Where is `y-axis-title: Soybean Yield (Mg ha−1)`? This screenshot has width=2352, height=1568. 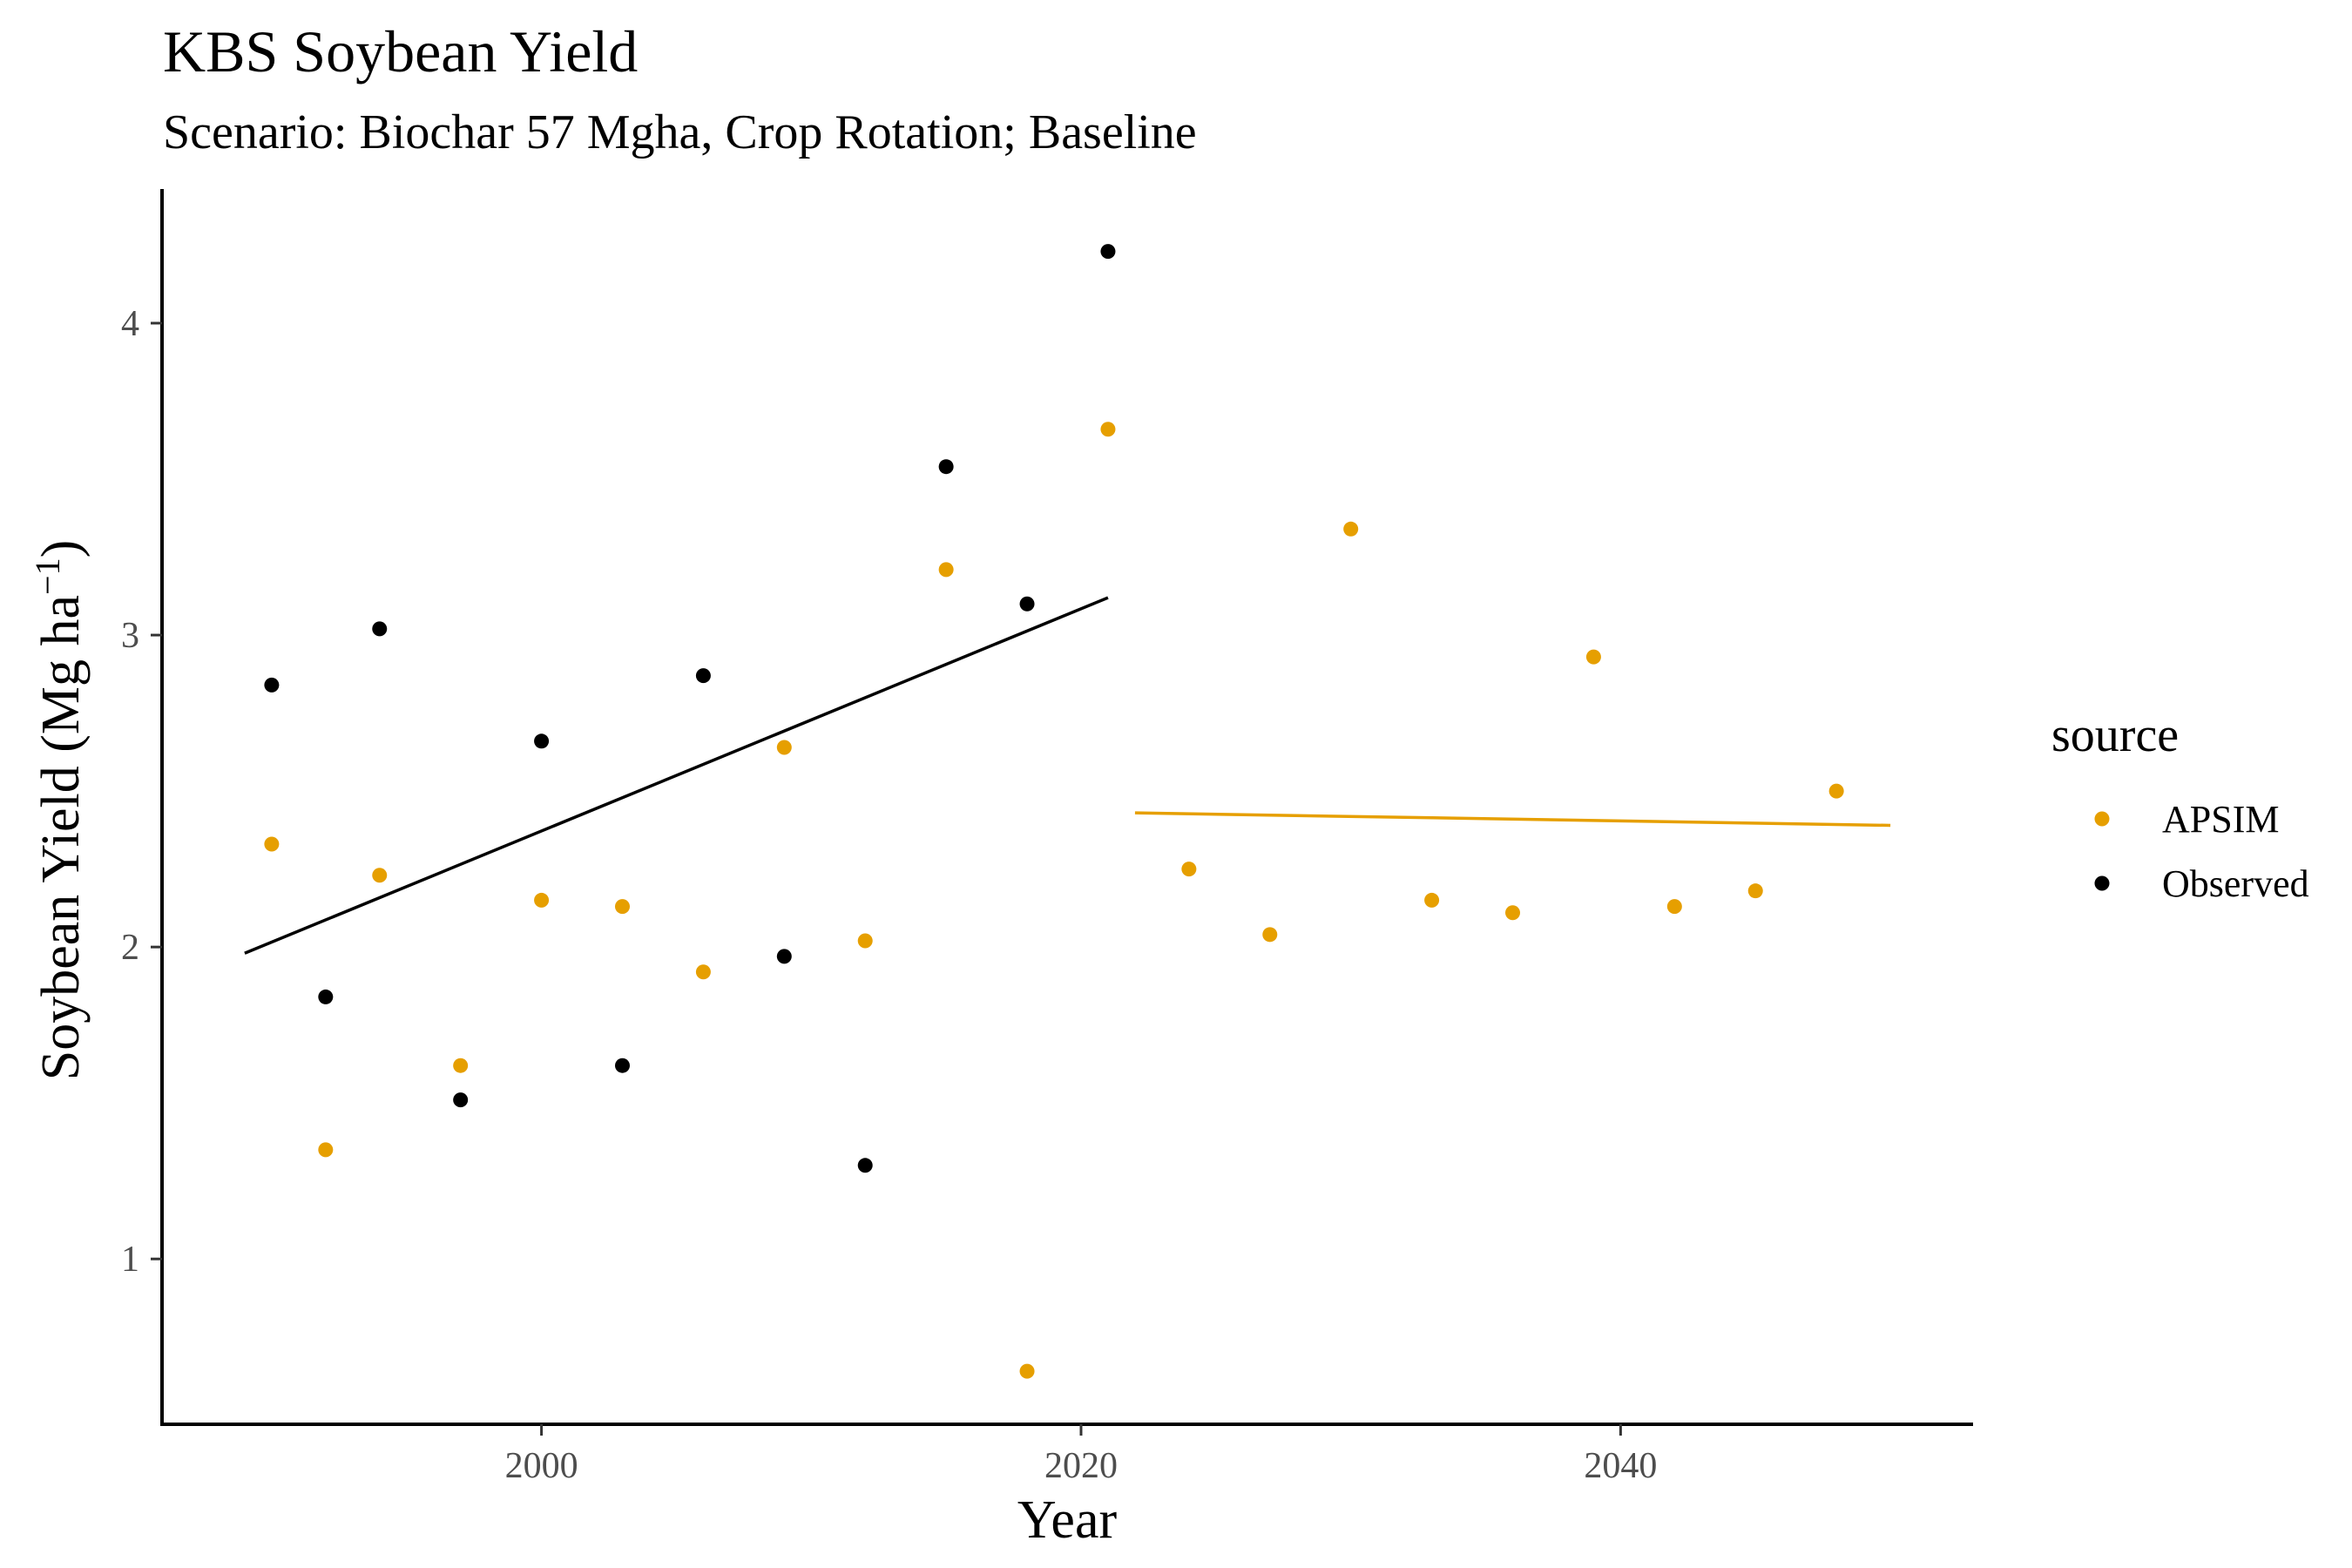
y-axis-title: Soybean Yield (Mg ha−1) is located at coordinates (59, 810).